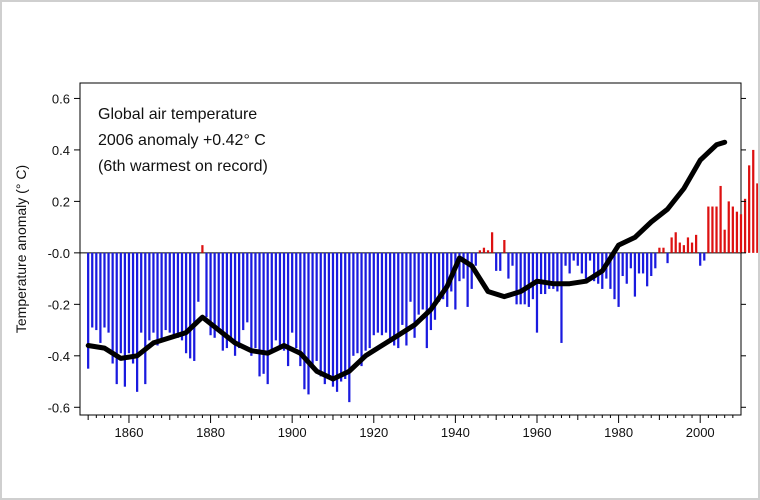 Image resolution: width=760 pixels, height=500 pixels. Describe the element at coordinates (129, 432) in the screenshot. I see `x-tick-label: 1860` at that location.